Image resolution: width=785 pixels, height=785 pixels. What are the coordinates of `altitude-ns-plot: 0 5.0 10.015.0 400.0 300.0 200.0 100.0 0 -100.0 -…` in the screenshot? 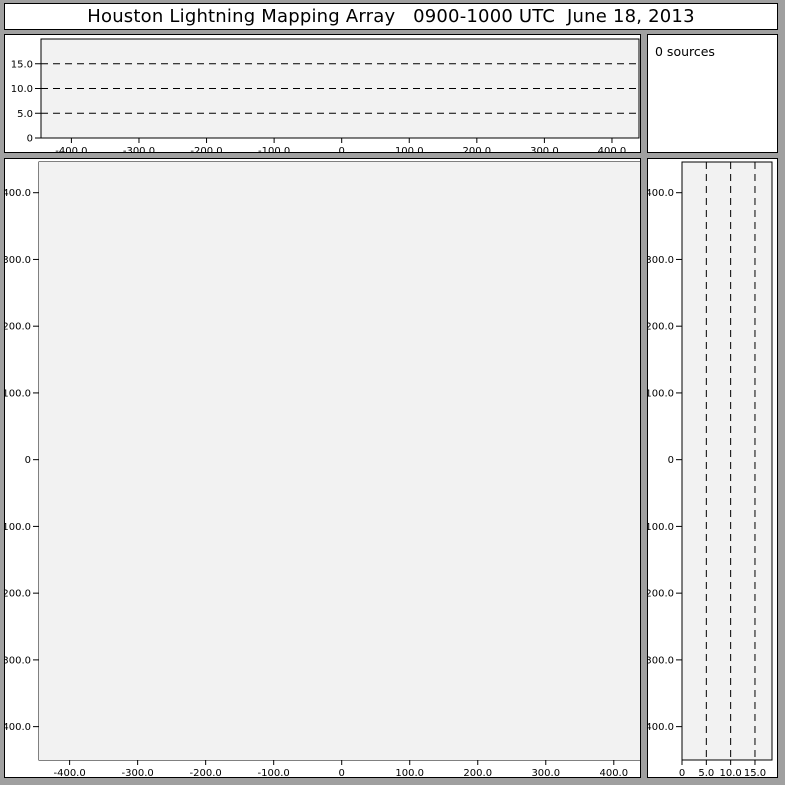 It's located at (712, 468).